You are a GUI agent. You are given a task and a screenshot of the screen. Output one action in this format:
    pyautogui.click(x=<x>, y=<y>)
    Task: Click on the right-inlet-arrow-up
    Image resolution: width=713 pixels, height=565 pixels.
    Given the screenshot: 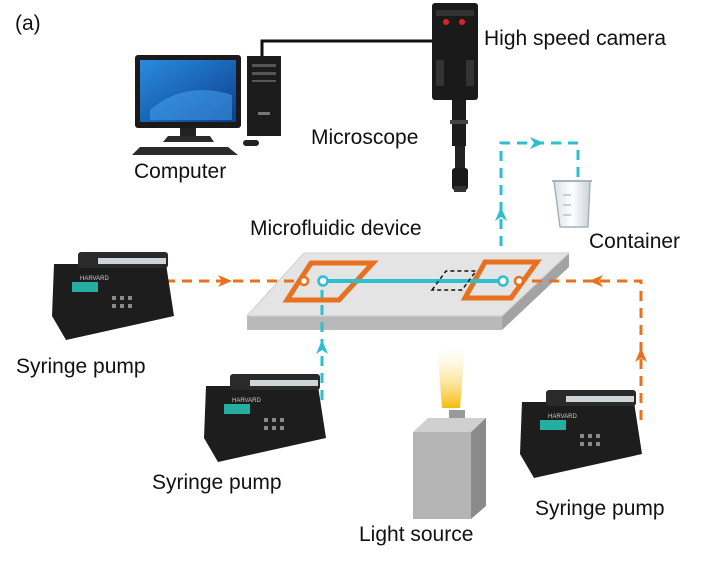 What is the action you would take?
    pyautogui.click(x=641, y=355)
    